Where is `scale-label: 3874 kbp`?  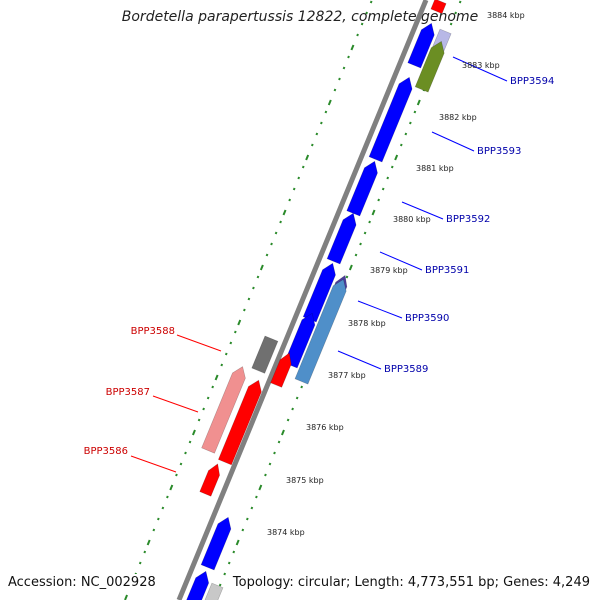 scale-label: 3874 kbp is located at coordinates (286, 532).